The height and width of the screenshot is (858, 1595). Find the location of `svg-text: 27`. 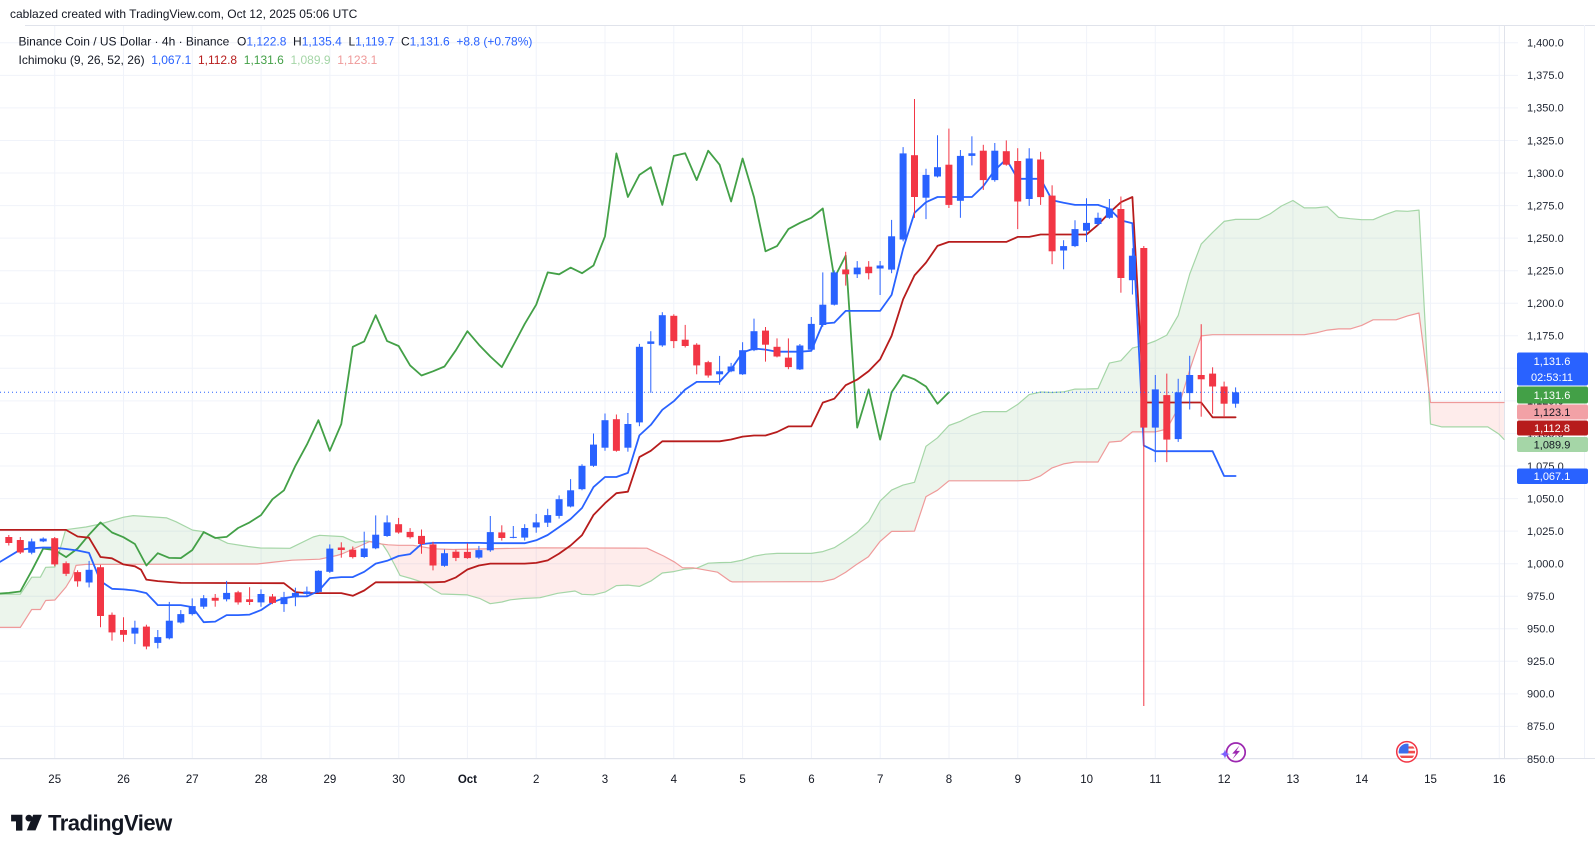

svg-text: 27 is located at coordinates (192, 780).